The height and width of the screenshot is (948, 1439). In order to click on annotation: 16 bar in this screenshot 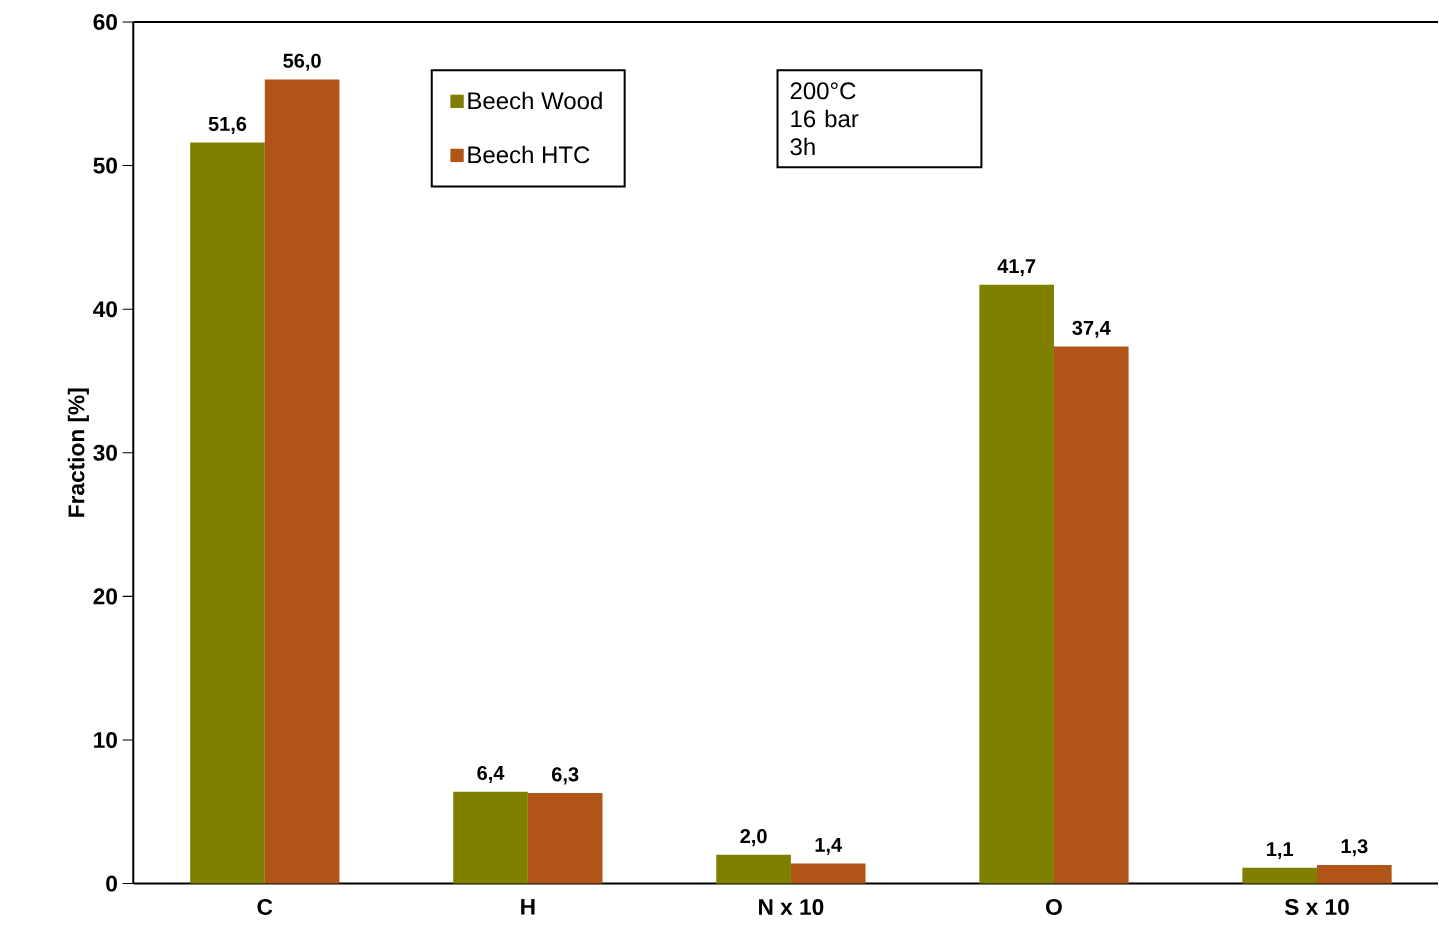, I will do `click(825, 118)`.